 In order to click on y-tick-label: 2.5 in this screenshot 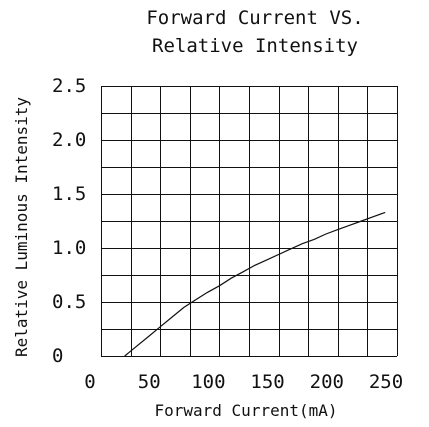, I will do `click(69, 86)`.